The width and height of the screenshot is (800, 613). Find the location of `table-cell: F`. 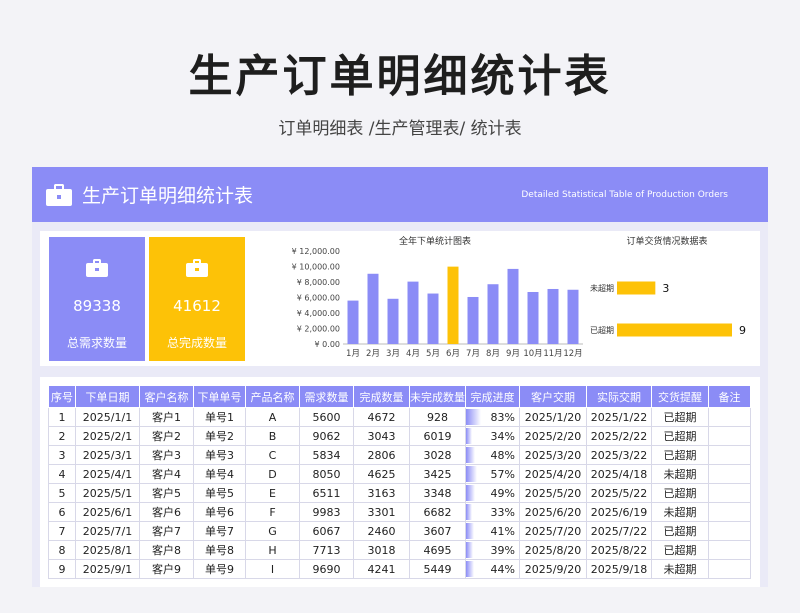

table-cell: F is located at coordinates (272, 512).